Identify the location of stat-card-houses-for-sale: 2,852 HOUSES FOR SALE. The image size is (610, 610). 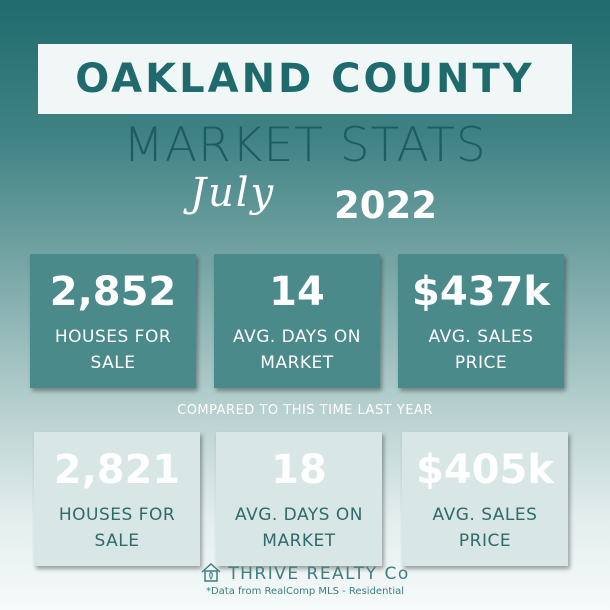
(113, 321).